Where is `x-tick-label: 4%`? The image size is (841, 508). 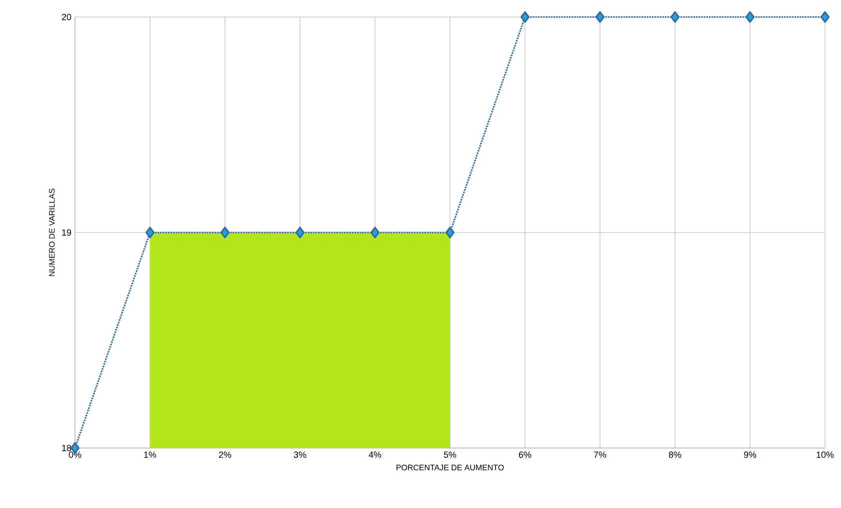
x-tick-label: 4% is located at coordinates (375, 455).